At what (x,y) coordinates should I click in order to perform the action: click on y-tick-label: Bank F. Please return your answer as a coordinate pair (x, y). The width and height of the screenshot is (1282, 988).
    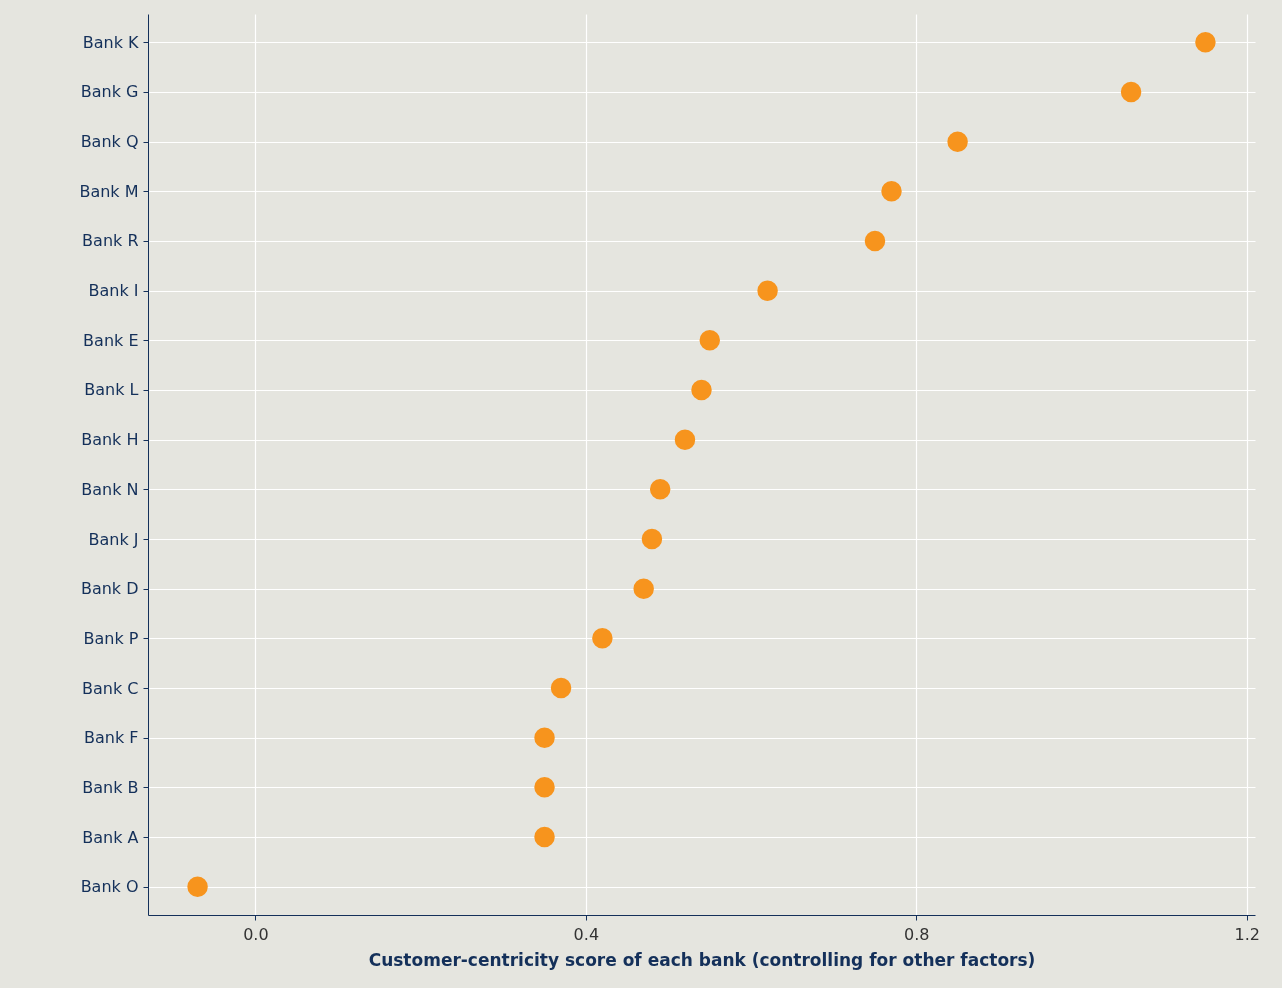
    Looking at the image, I should click on (111, 738).